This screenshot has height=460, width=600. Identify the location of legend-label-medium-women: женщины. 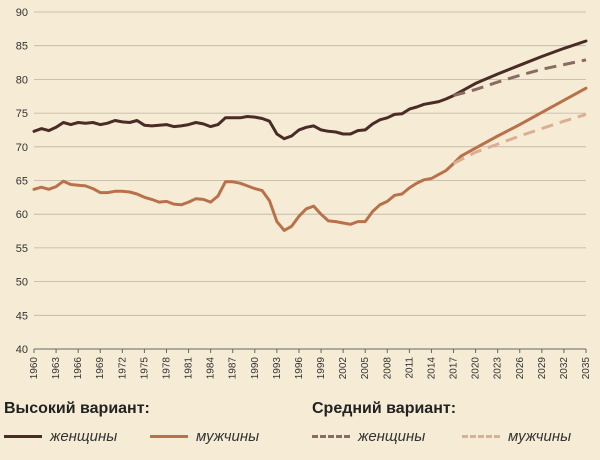
(392, 436).